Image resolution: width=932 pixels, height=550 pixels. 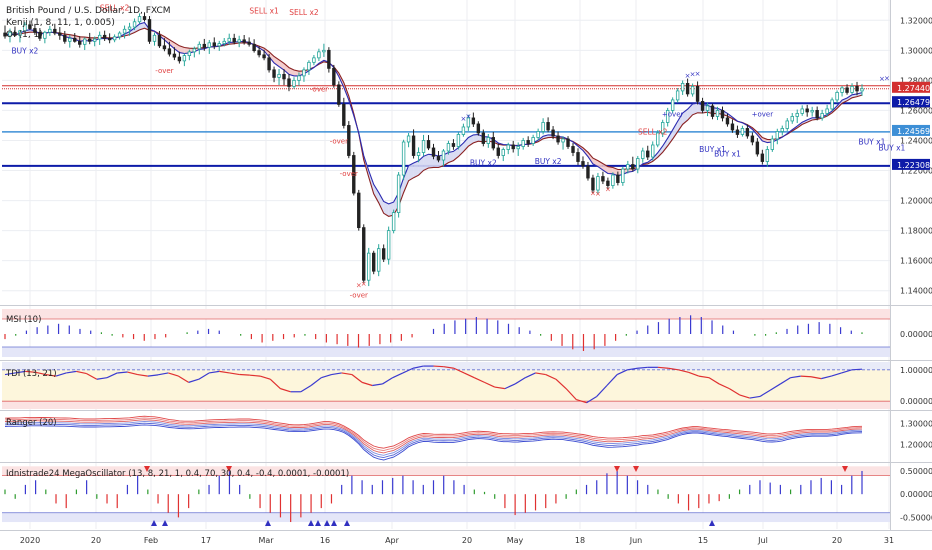 I want to click on price-tick-label: 1.20000, so click(x=916, y=201).